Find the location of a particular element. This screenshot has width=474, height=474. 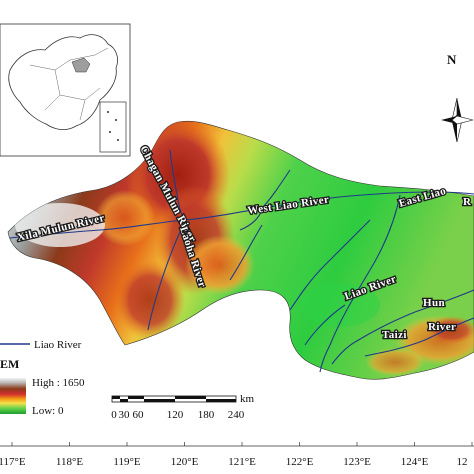

xila-mulun-river-line is located at coordinates (241, 215).